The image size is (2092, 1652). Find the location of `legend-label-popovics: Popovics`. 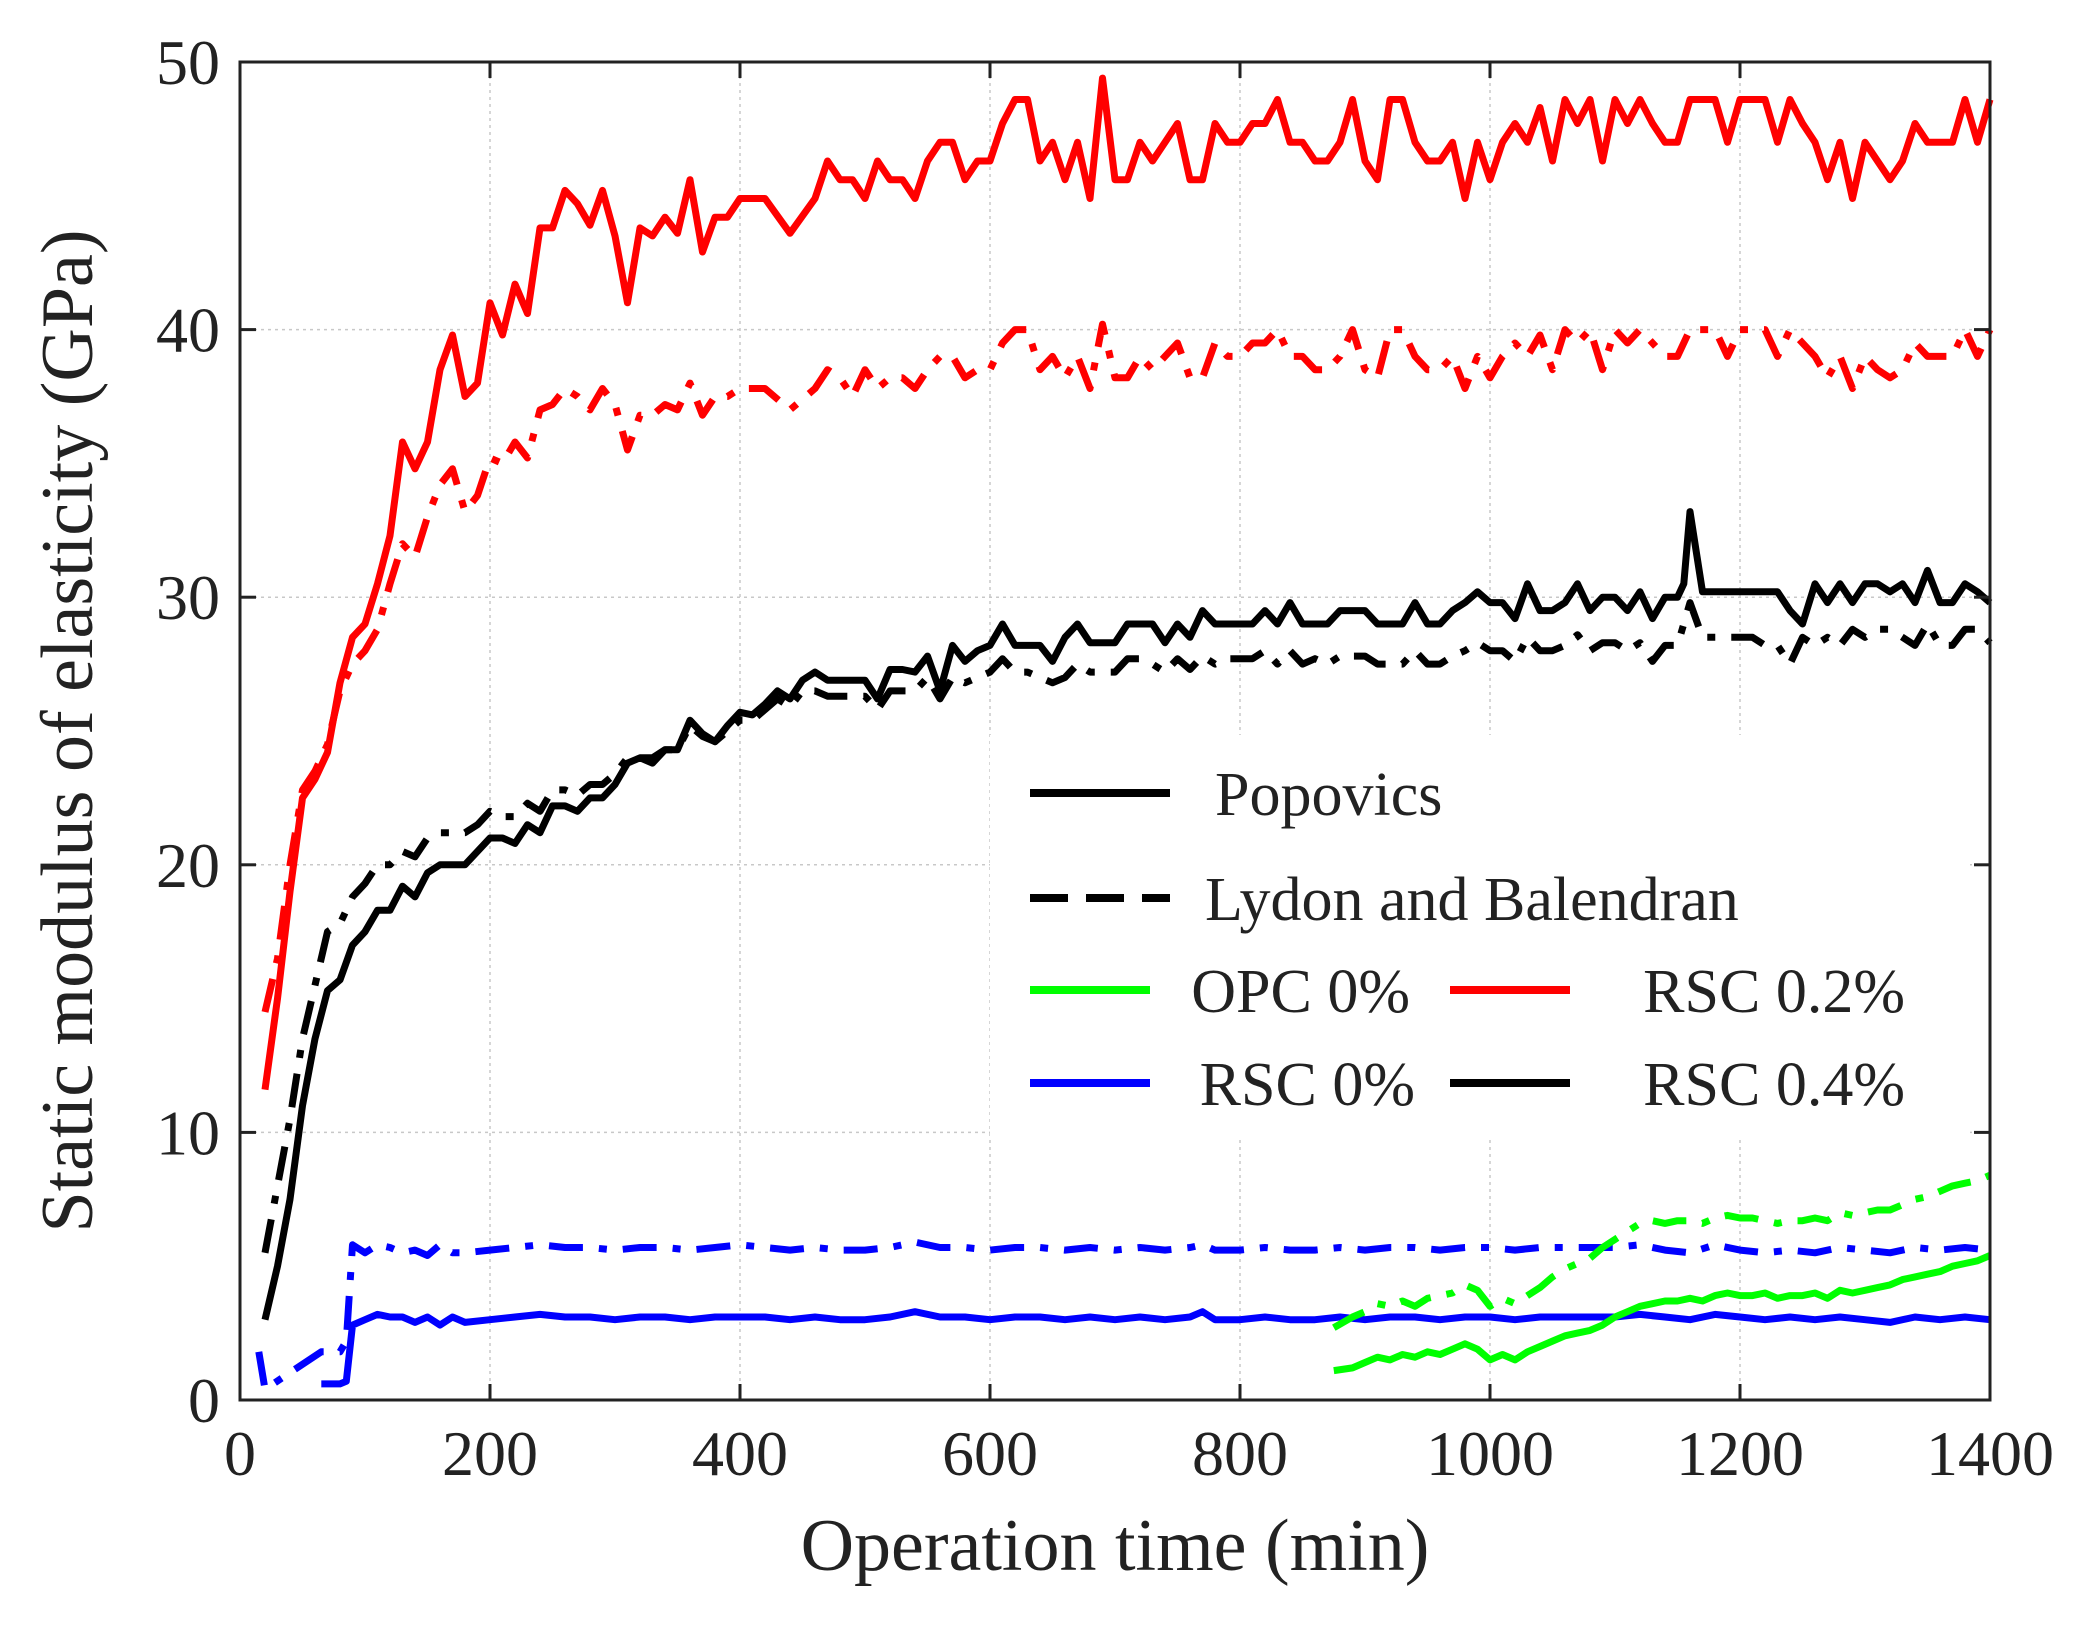

legend-label-popovics: Popovics is located at coordinates (1328, 795).